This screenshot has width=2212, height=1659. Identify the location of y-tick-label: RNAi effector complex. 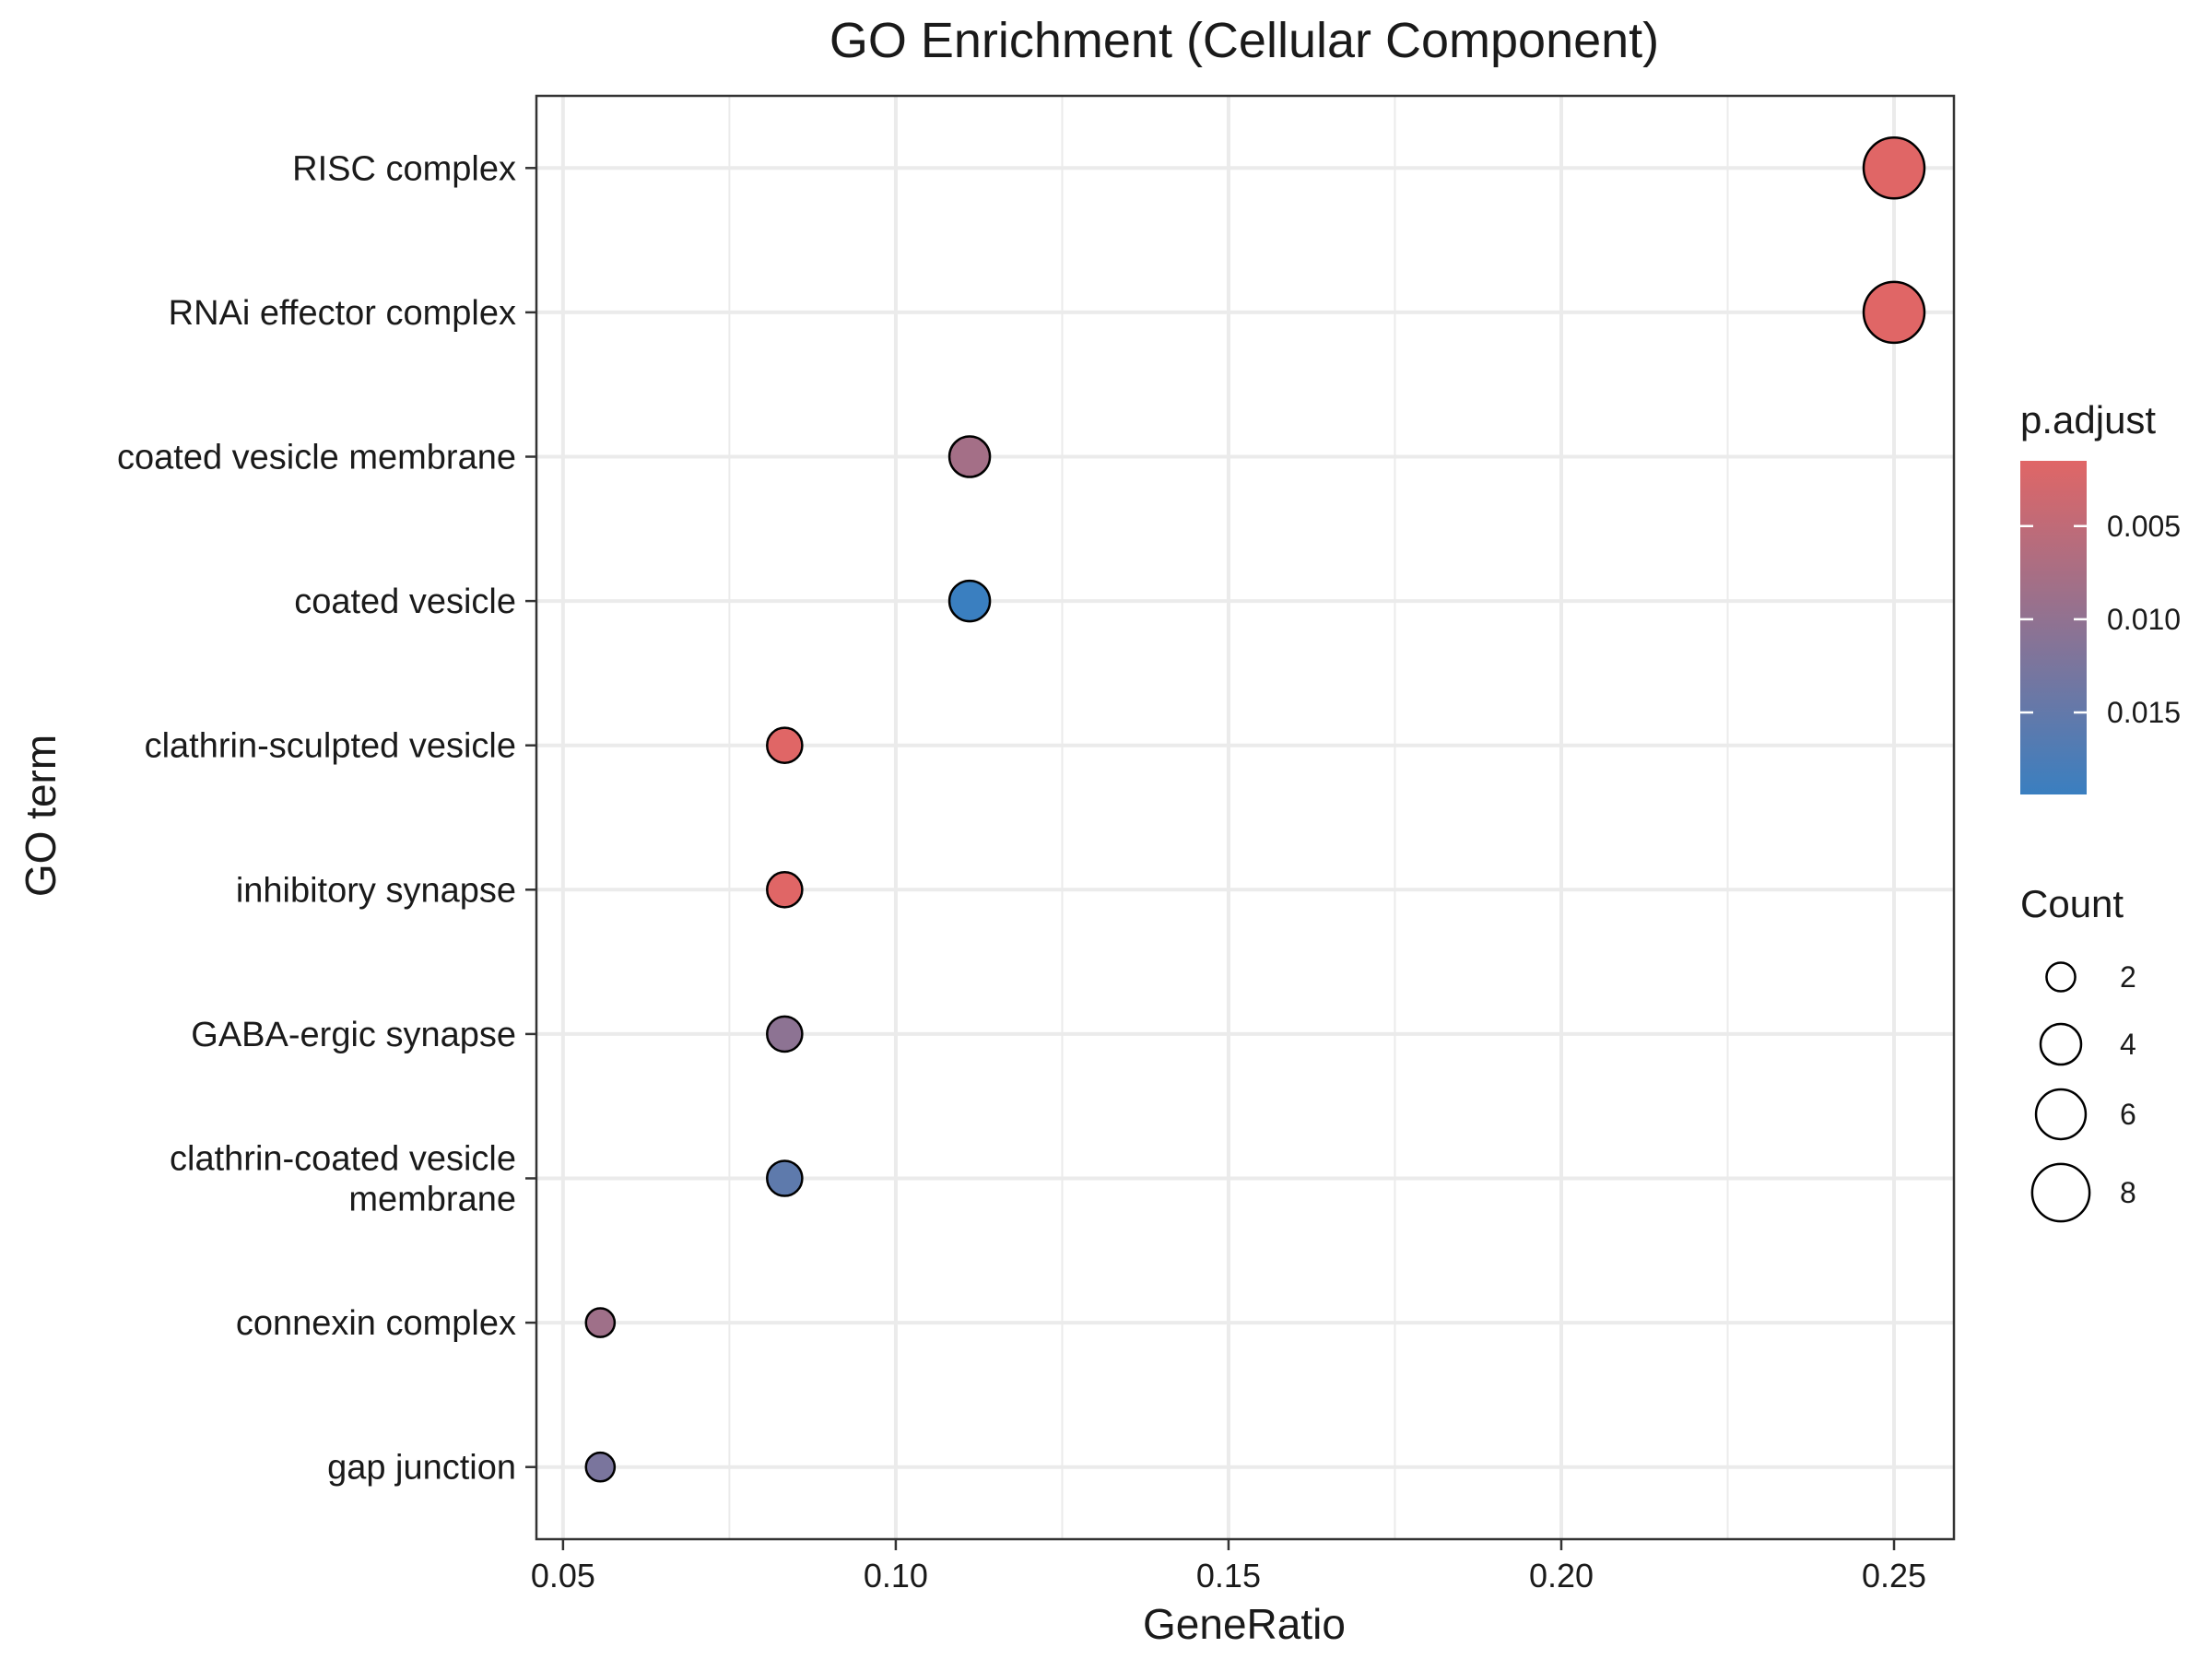
(342, 313).